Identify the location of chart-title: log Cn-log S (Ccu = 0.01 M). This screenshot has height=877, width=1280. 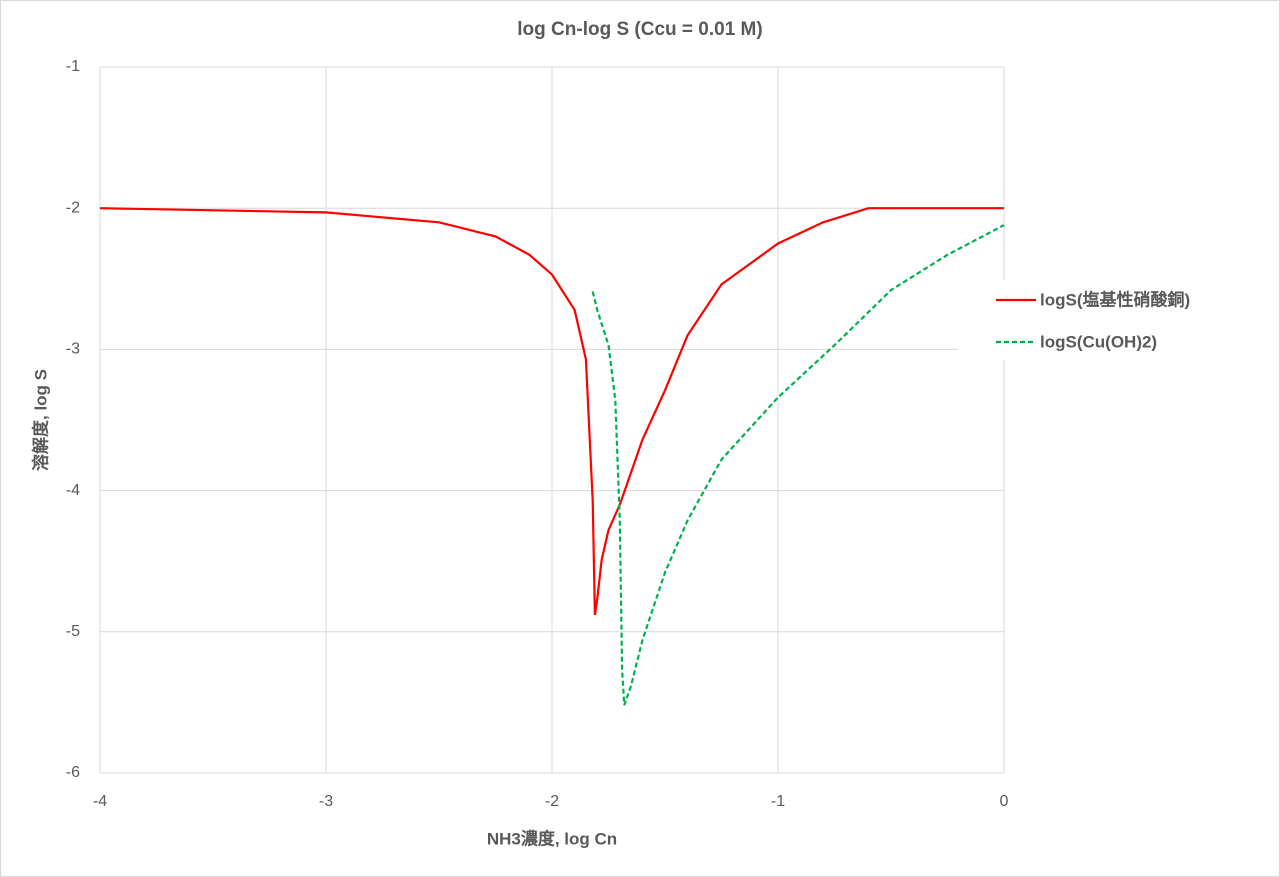
(639, 29).